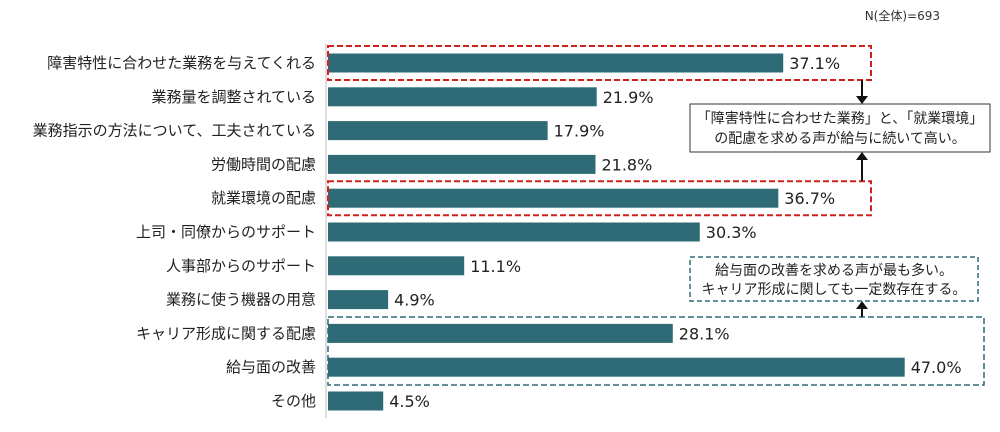 The image size is (1000, 432). I want to click on category-label: 業務に使う機器の用意, so click(241, 300).